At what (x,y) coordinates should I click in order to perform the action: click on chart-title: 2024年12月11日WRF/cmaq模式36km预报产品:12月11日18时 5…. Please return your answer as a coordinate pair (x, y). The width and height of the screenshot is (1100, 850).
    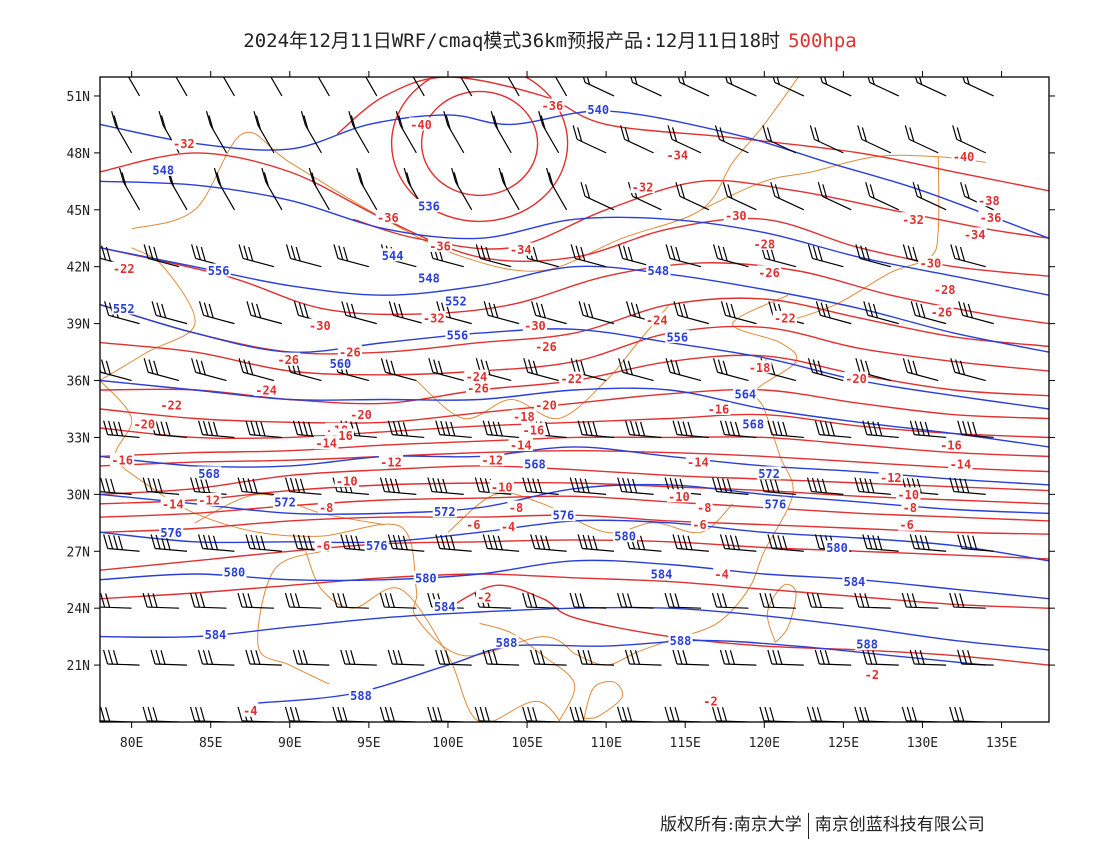
    Looking at the image, I should click on (550, 39).